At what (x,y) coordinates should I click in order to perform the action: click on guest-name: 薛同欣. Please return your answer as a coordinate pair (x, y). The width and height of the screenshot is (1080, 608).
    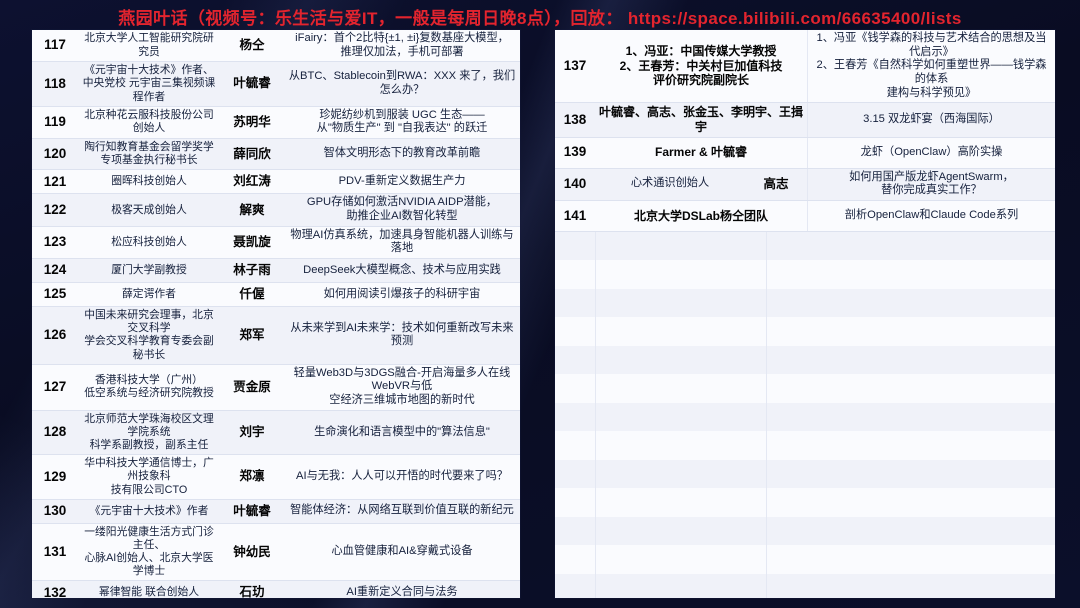
    Looking at the image, I should click on (252, 153).